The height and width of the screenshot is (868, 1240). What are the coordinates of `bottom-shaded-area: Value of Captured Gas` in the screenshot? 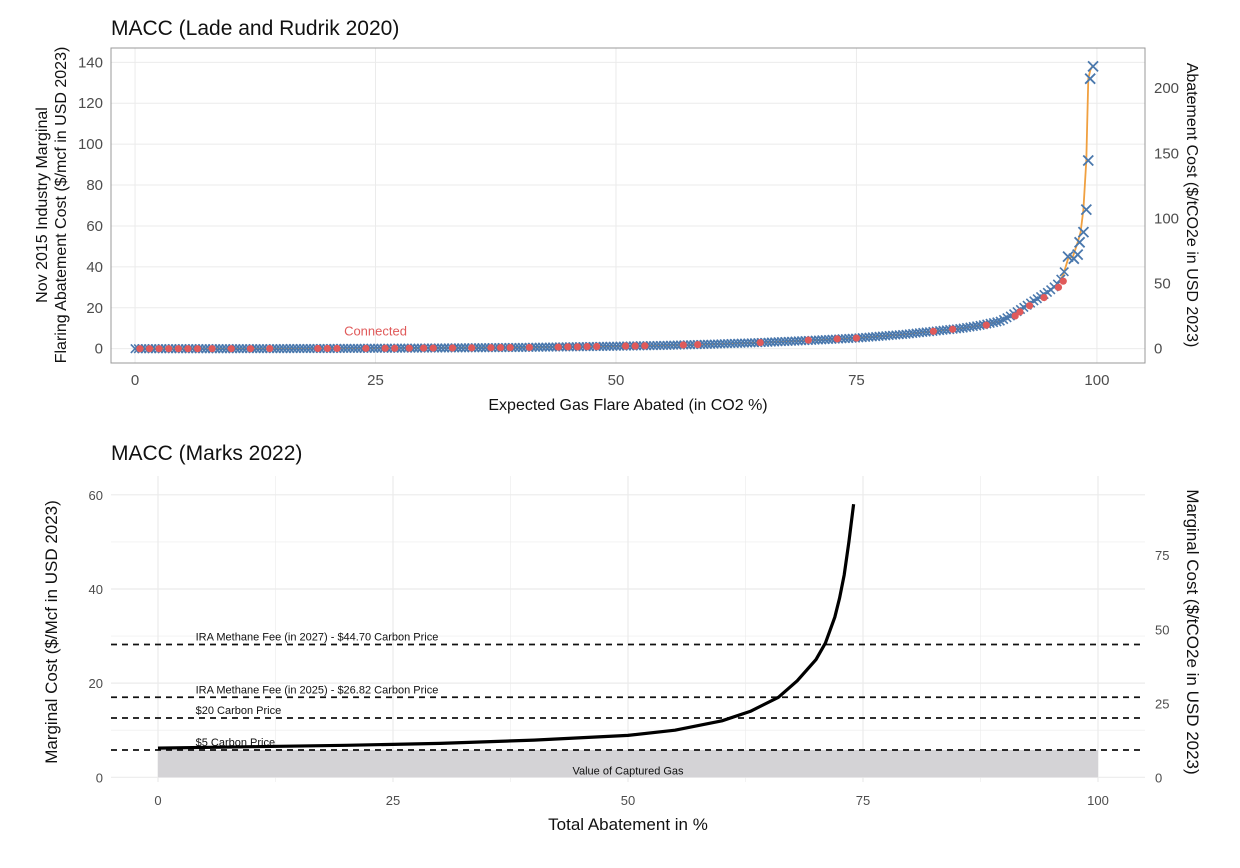 It's located at (628, 763).